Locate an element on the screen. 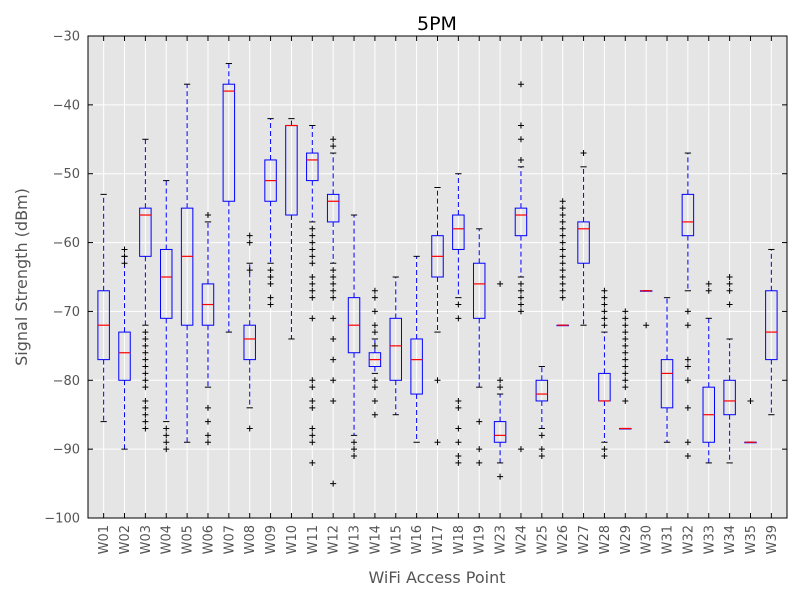  box-w19 is located at coordinates (479, 347).